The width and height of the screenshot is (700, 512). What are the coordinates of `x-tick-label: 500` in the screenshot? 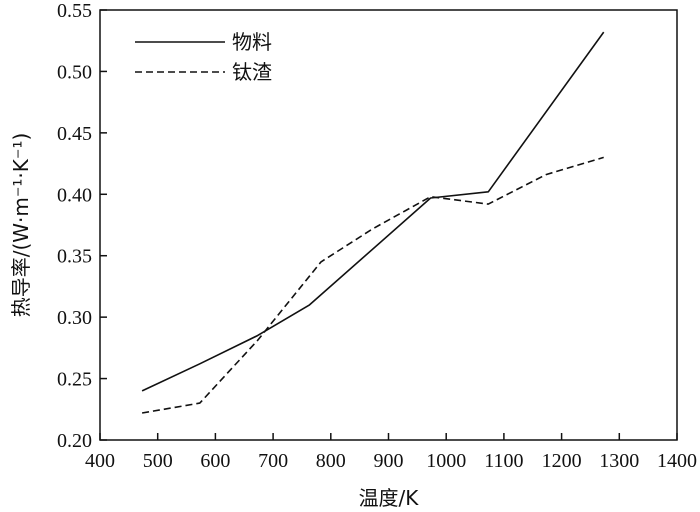 It's located at (158, 461).